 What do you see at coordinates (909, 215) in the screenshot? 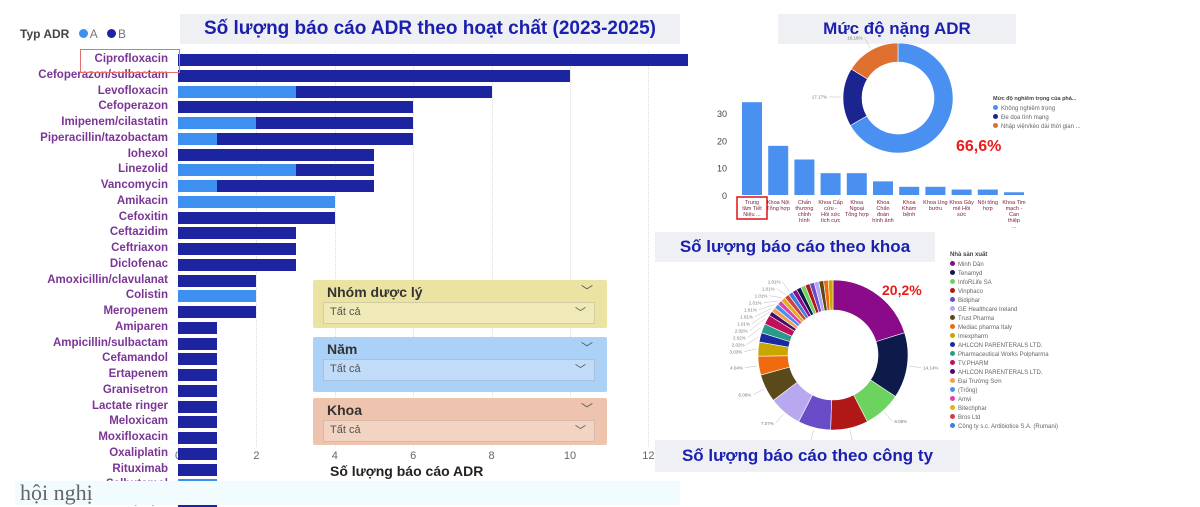
I see `department-label-line: bệnh` at bounding box center [909, 215].